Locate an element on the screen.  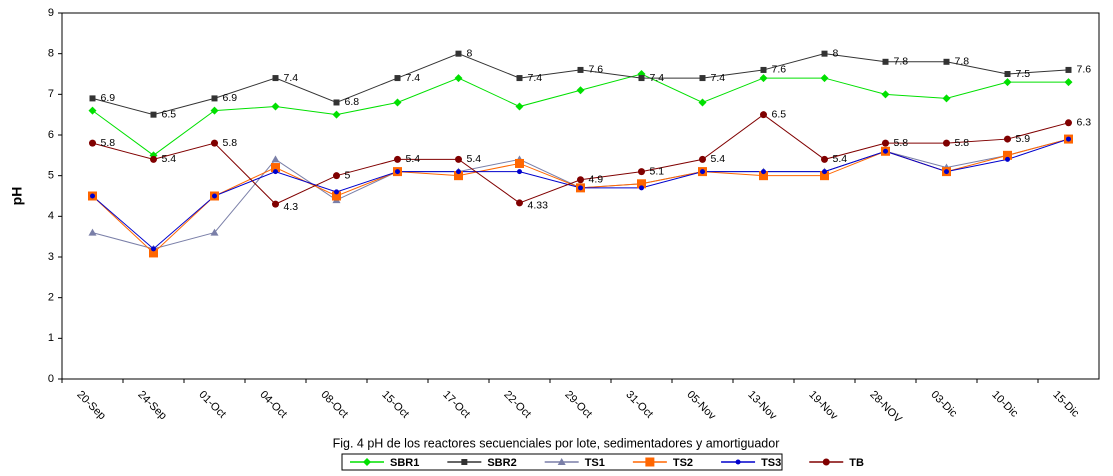
x-tick-label: 05-Nov is located at coordinates (701, 406).